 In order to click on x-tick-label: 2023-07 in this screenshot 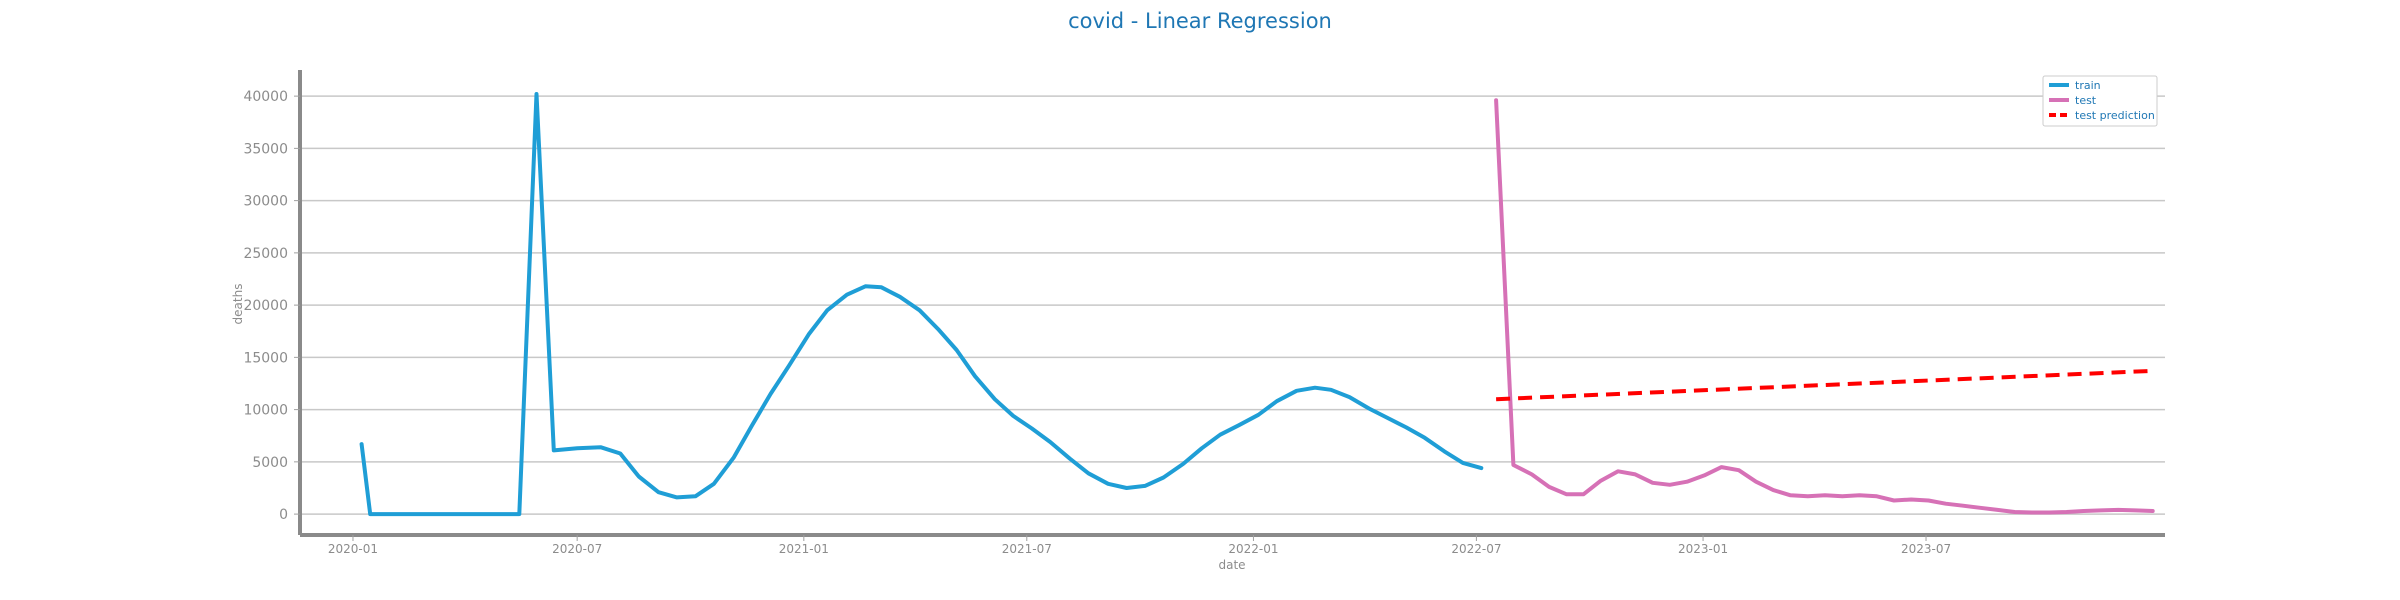, I will do `click(1926, 549)`.